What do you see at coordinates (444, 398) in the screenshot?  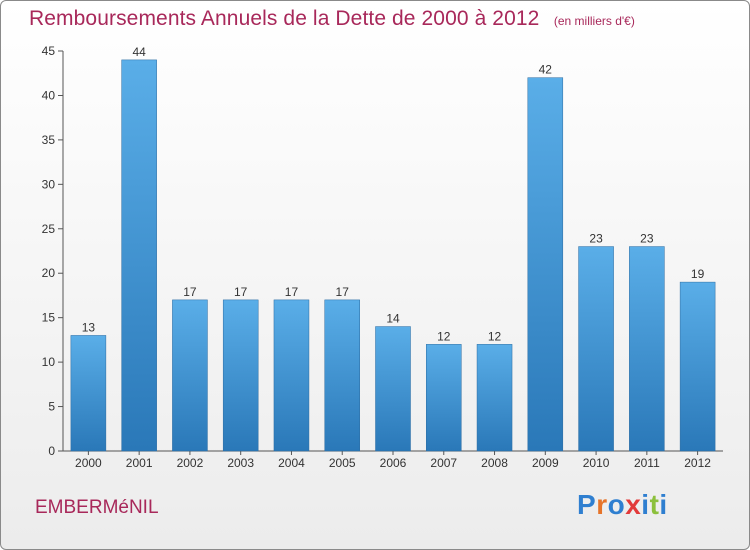 I see `bar-2007` at bounding box center [444, 398].